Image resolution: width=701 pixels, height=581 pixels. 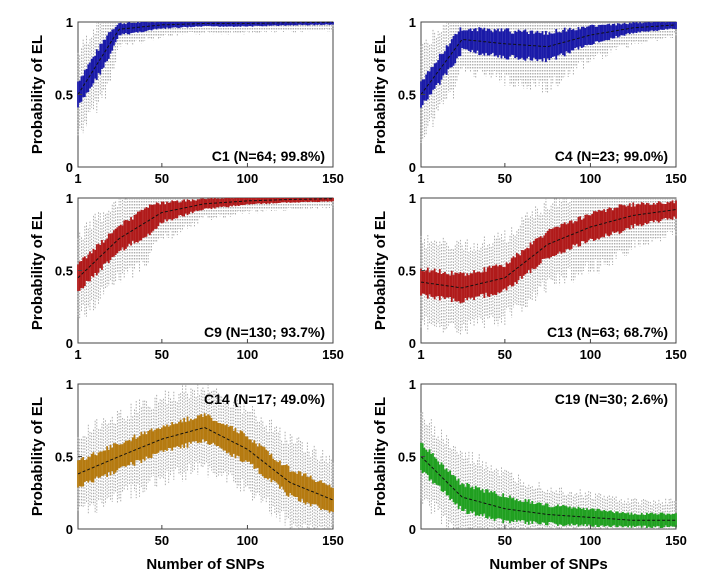 What do you see at coordinates (205, 238) in the screenshot?
I see `median-line` at bounding box center [205, 238].